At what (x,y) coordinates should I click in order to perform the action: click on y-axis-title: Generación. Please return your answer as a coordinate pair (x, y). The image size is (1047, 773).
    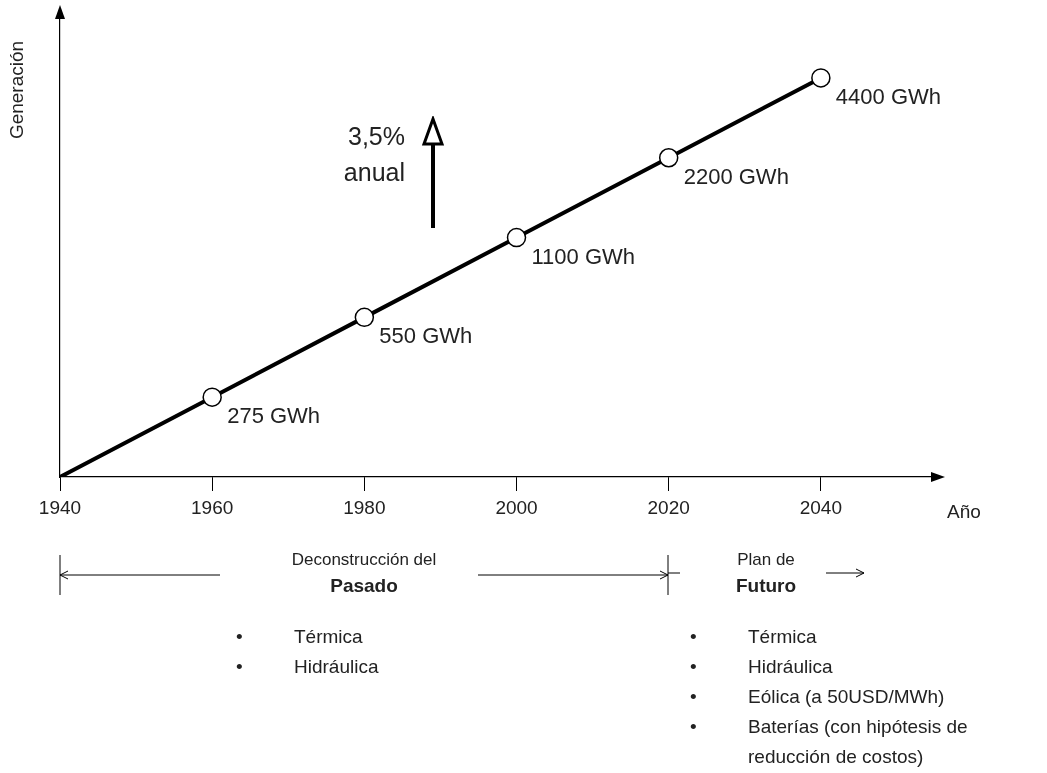
    Looking at the image, I should click on (17, 90).